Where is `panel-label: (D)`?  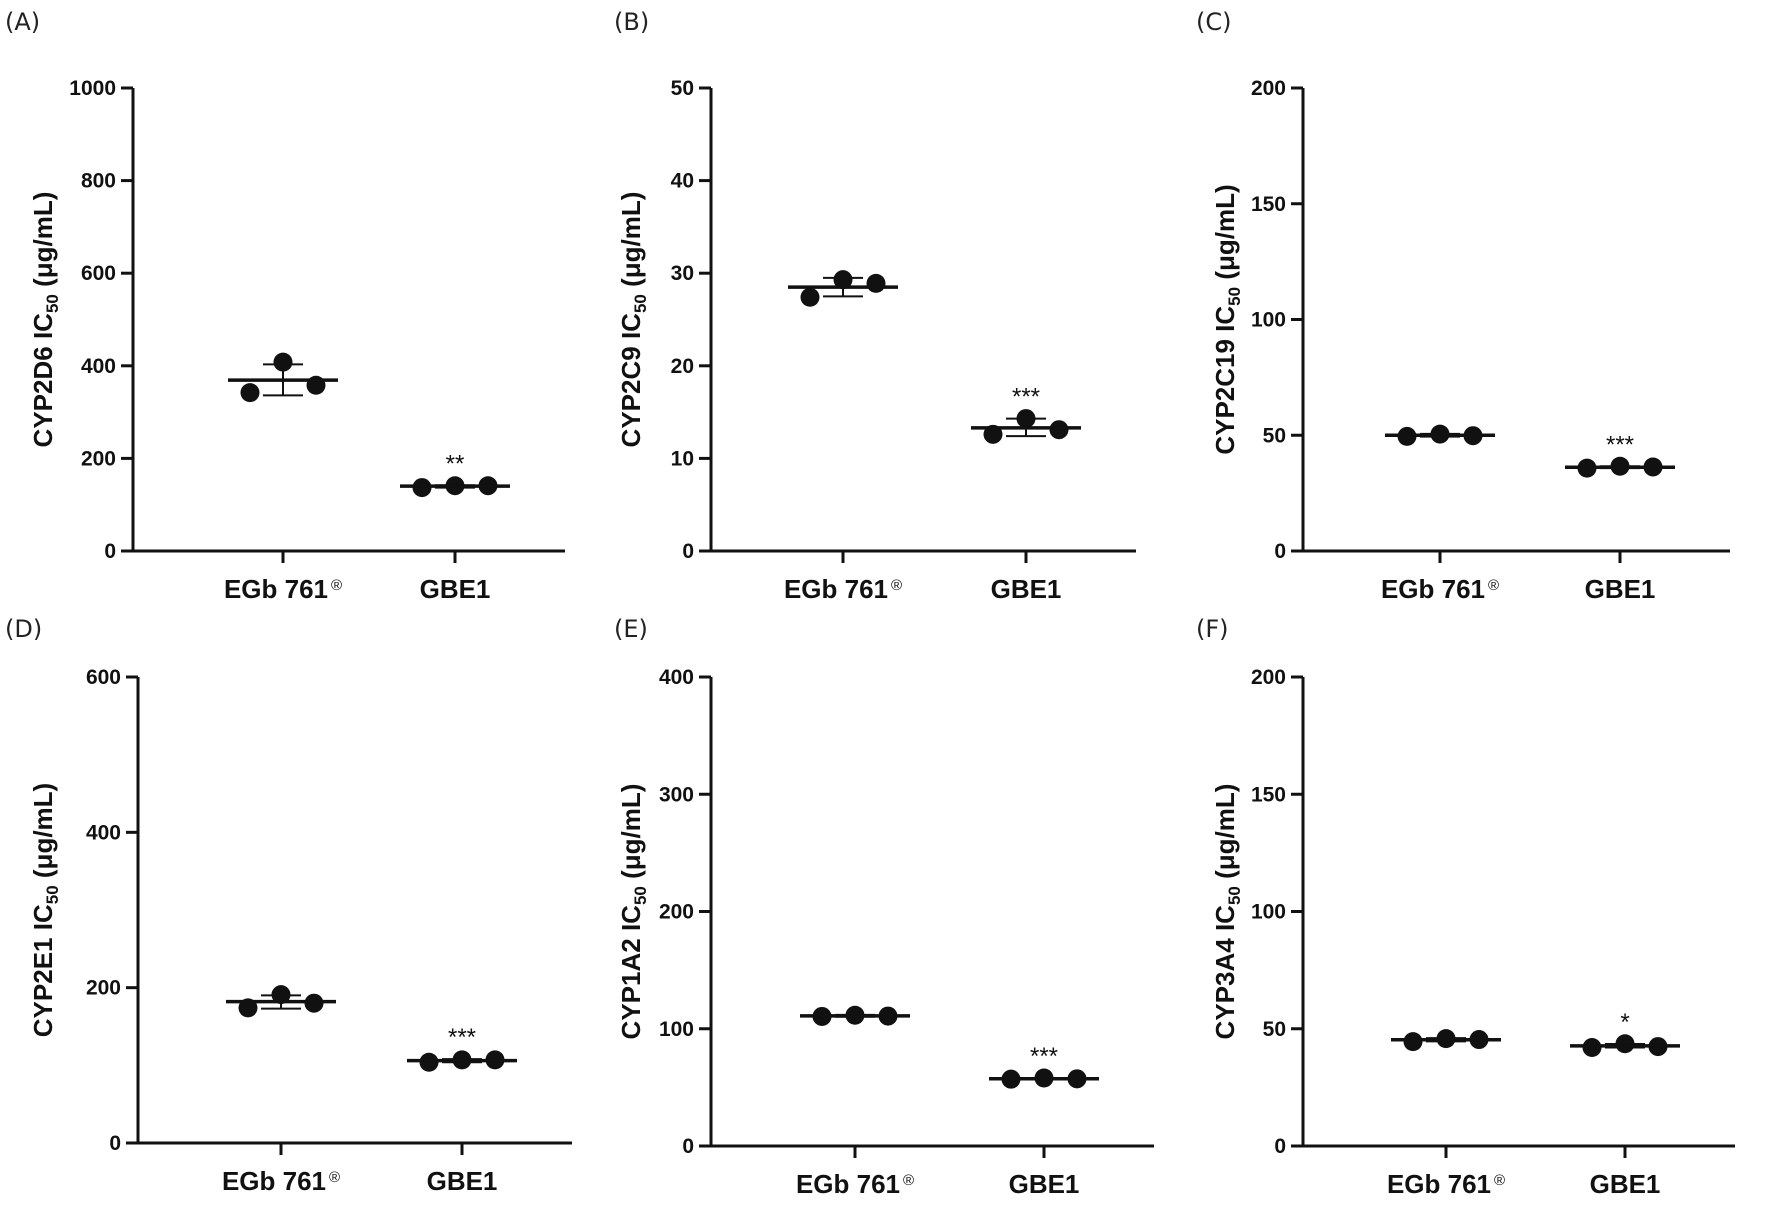
panel-label: (D) is located at coordinates (23, 629).